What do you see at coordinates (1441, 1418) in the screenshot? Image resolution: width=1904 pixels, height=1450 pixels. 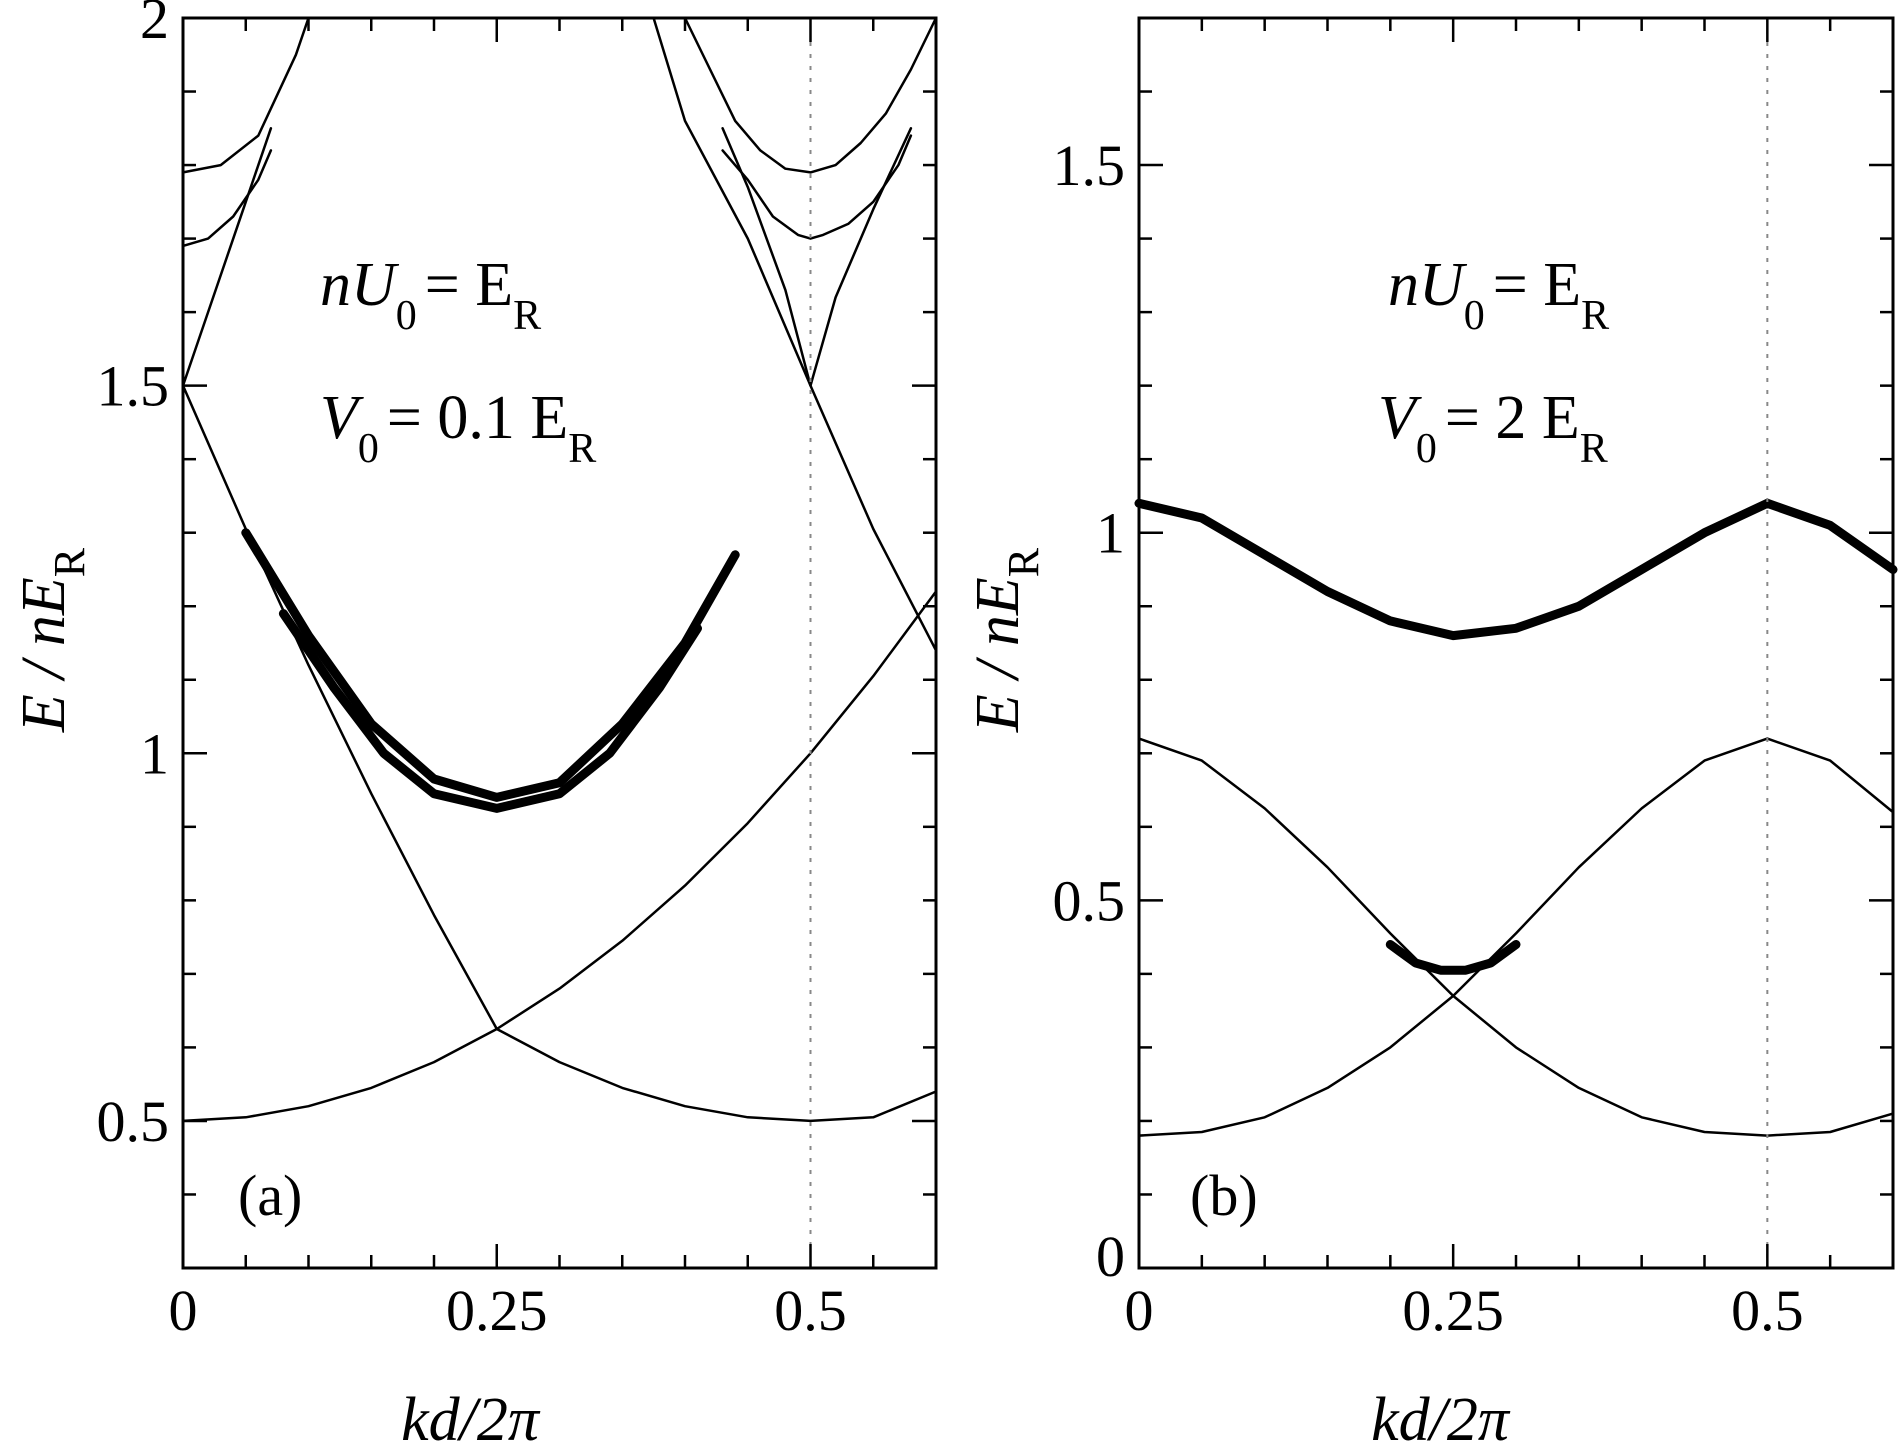 I see `panel-b-xlabel: kd/2π` at bounding box center [1441, 1418].